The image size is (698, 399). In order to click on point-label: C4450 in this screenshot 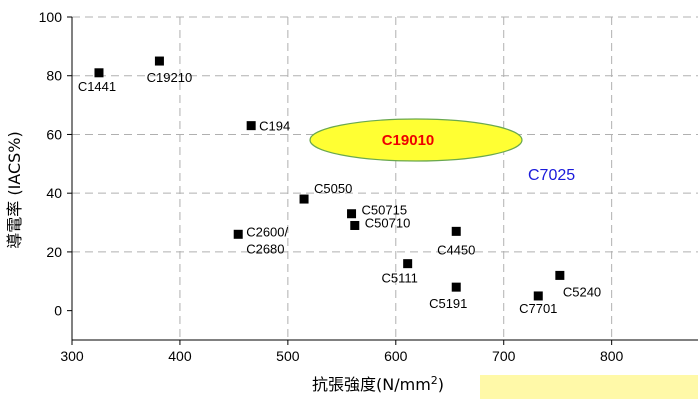, I will do `click(456, 249)`.